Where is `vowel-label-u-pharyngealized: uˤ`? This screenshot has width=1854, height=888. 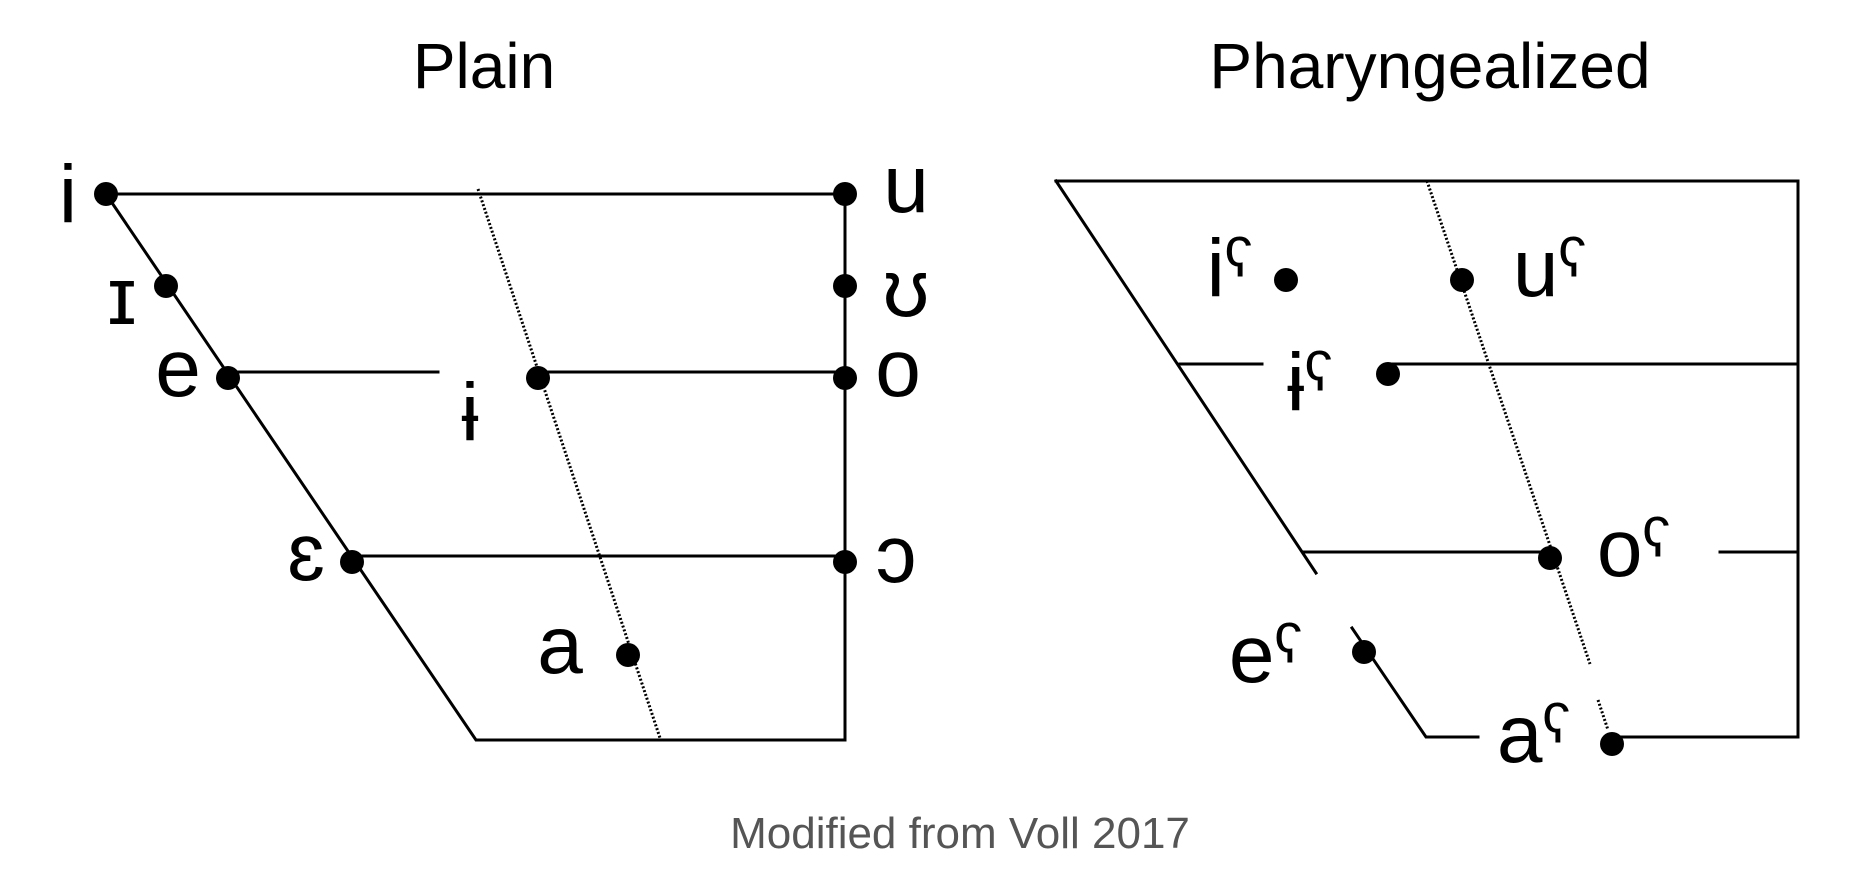 vowel-label-u-pharyngealized: uˤ is located at coordinates (1550, 268).